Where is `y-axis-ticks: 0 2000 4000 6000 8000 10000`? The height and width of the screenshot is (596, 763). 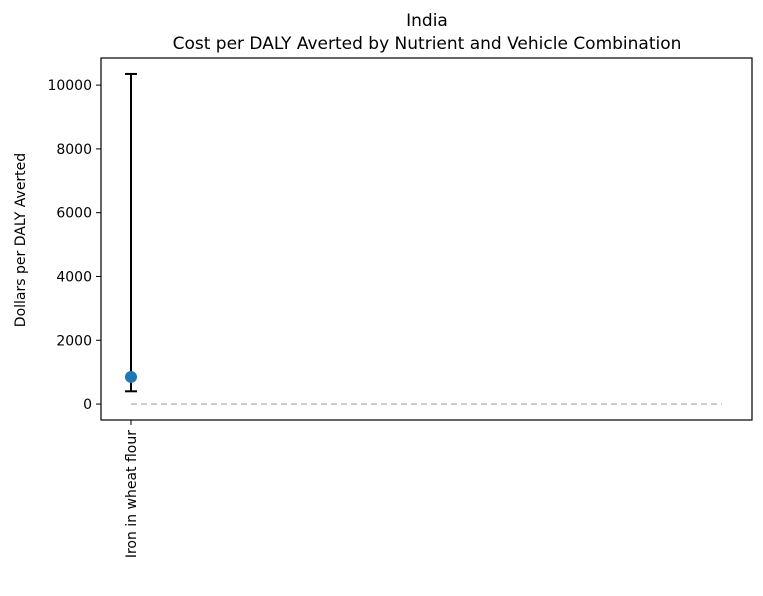 y-axis-ticks: 0 2000 4000 6000 8000 10000 is located at coordinates (74, 245).